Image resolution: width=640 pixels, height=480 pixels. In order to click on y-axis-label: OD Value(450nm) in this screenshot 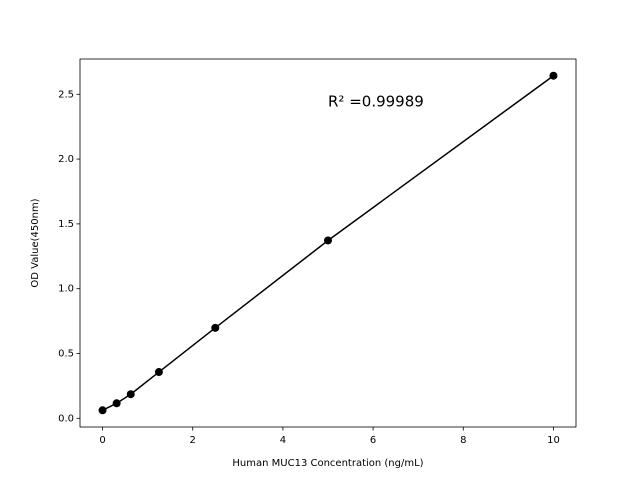, I will do `click(35, 242)`.